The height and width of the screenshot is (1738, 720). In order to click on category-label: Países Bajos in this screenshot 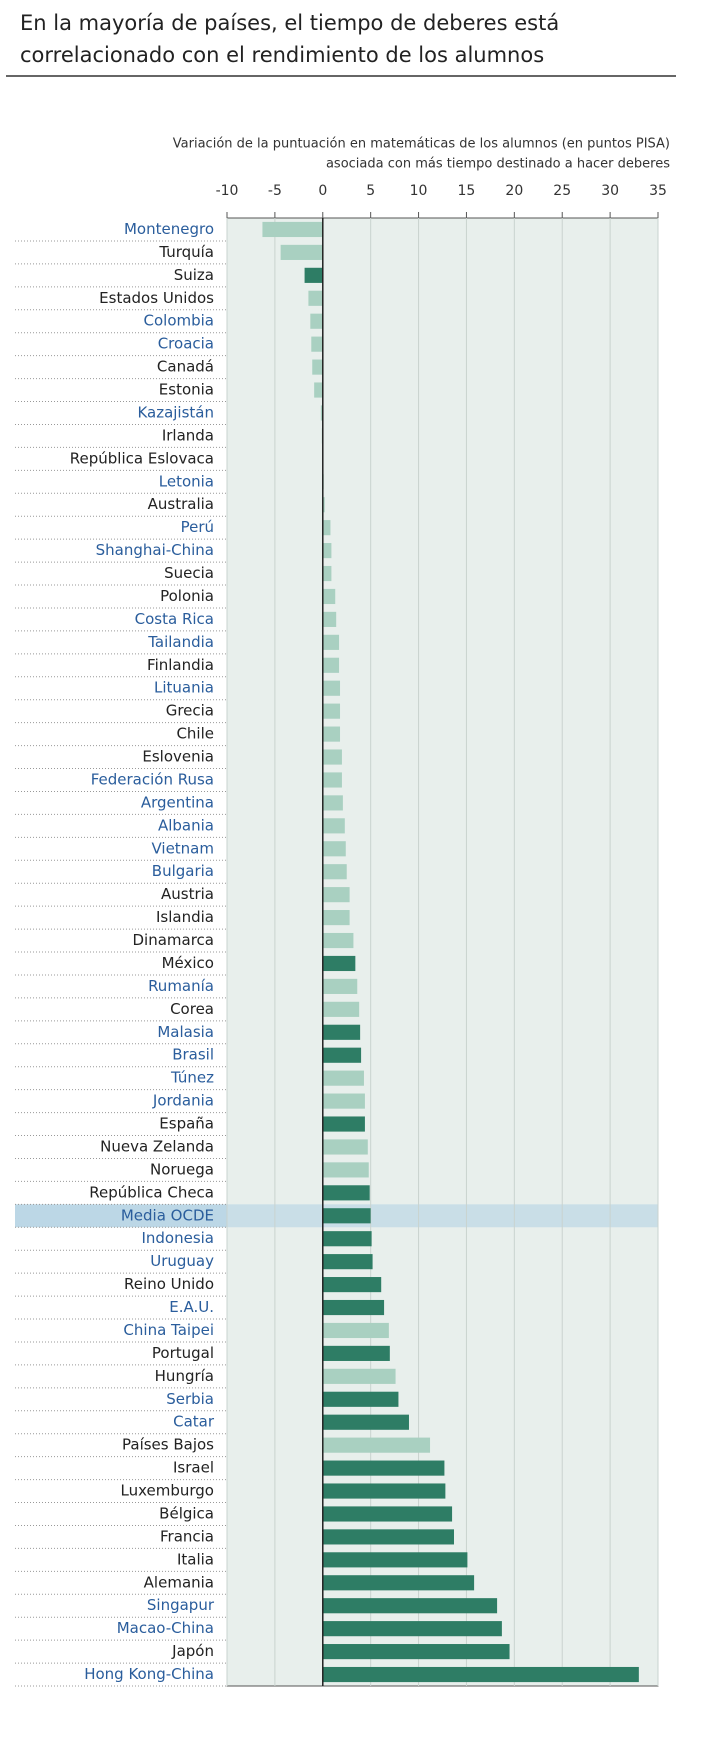, I will do `click(168, 1445)`.